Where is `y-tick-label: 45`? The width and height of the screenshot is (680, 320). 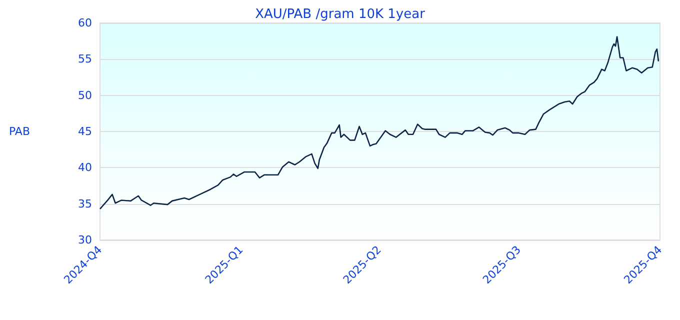
y-tick-label: 45 is located at coordinates (85, 131).